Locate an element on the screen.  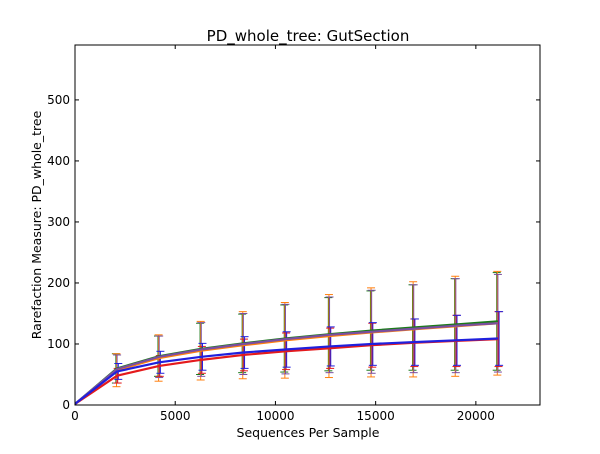
chart-title: PD_whole_tree: GutSection is located at coordinates (308, 36).